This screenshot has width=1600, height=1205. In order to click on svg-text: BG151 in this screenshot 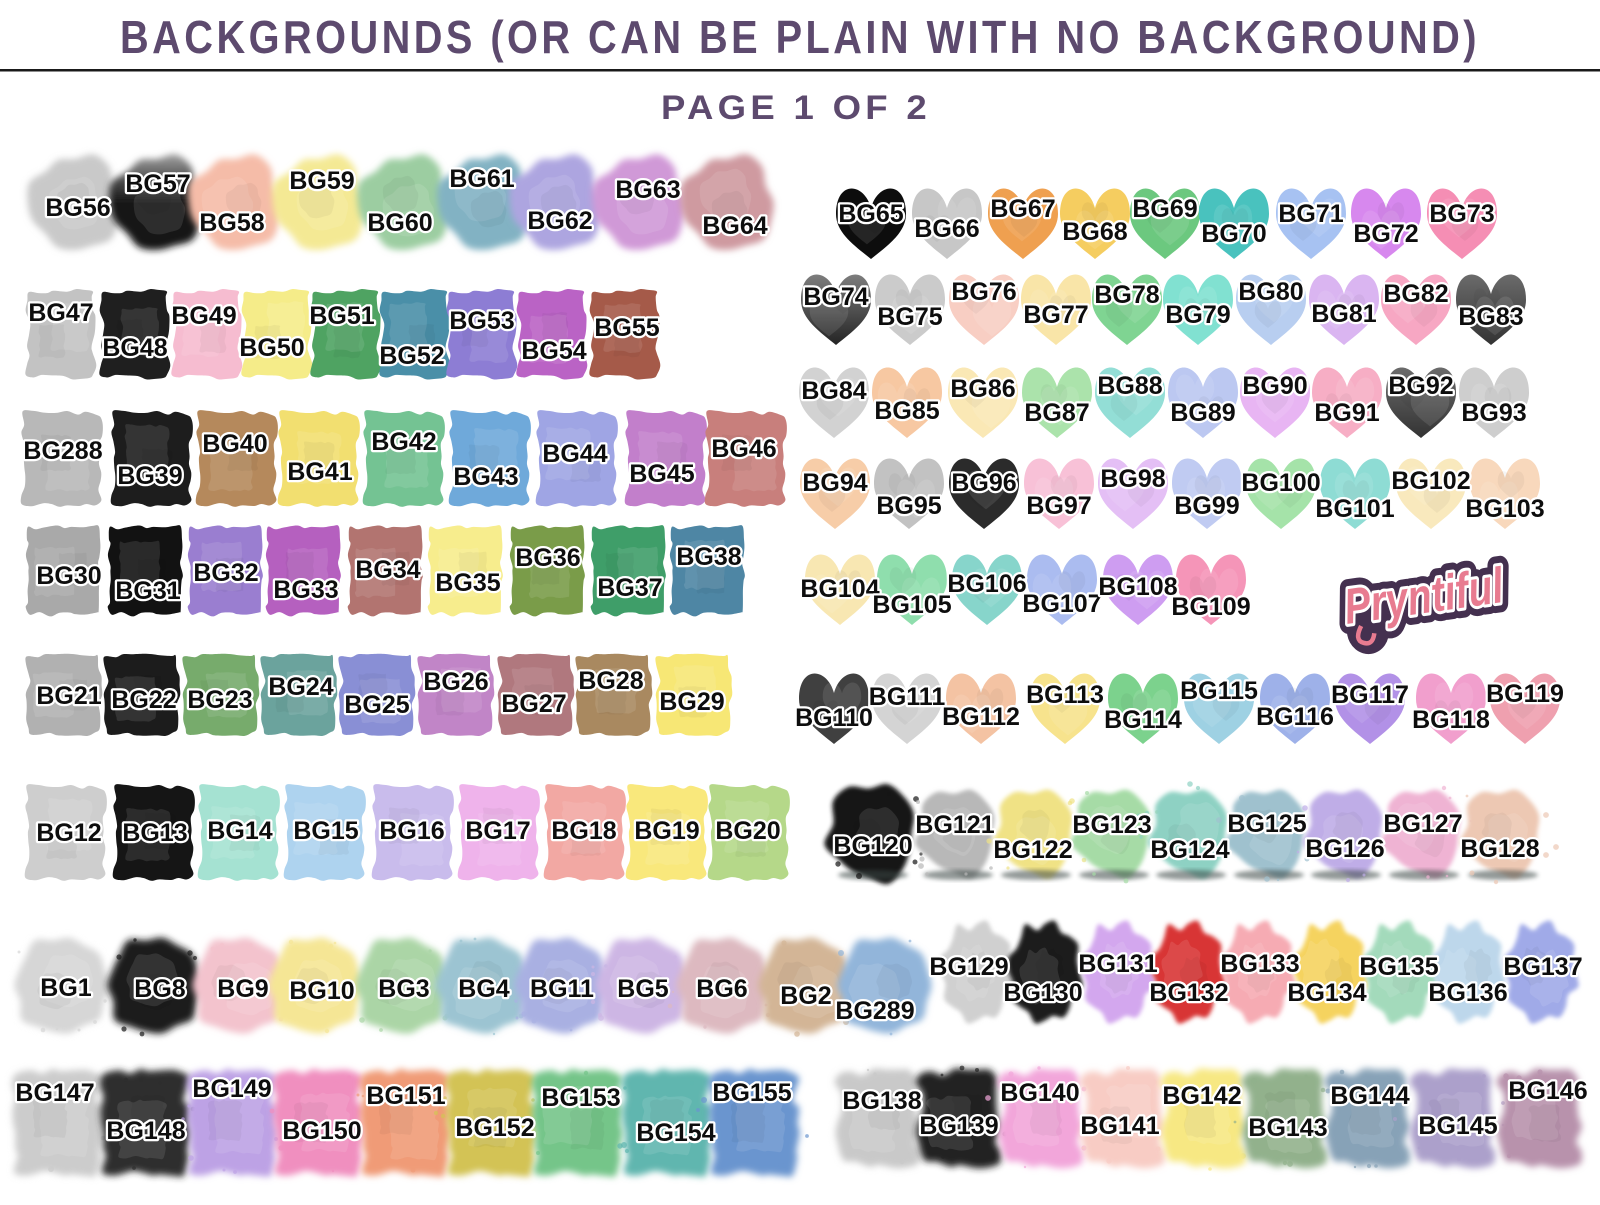, I will do `click(405, 1096)`.